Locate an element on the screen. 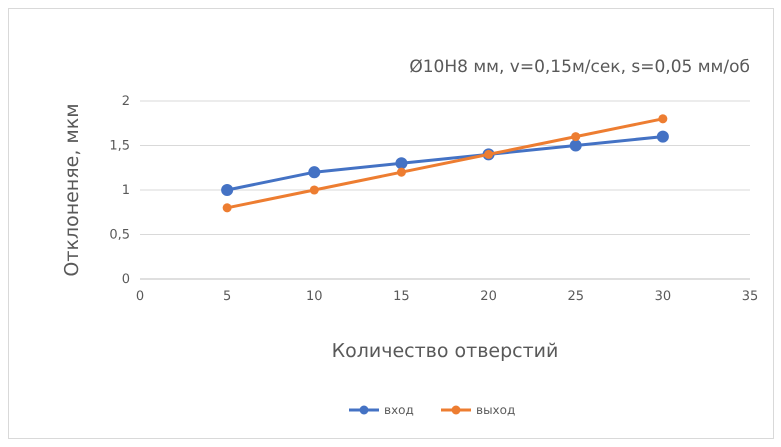  y-tick-label: 1,5 is located at coordinates (119, 146).